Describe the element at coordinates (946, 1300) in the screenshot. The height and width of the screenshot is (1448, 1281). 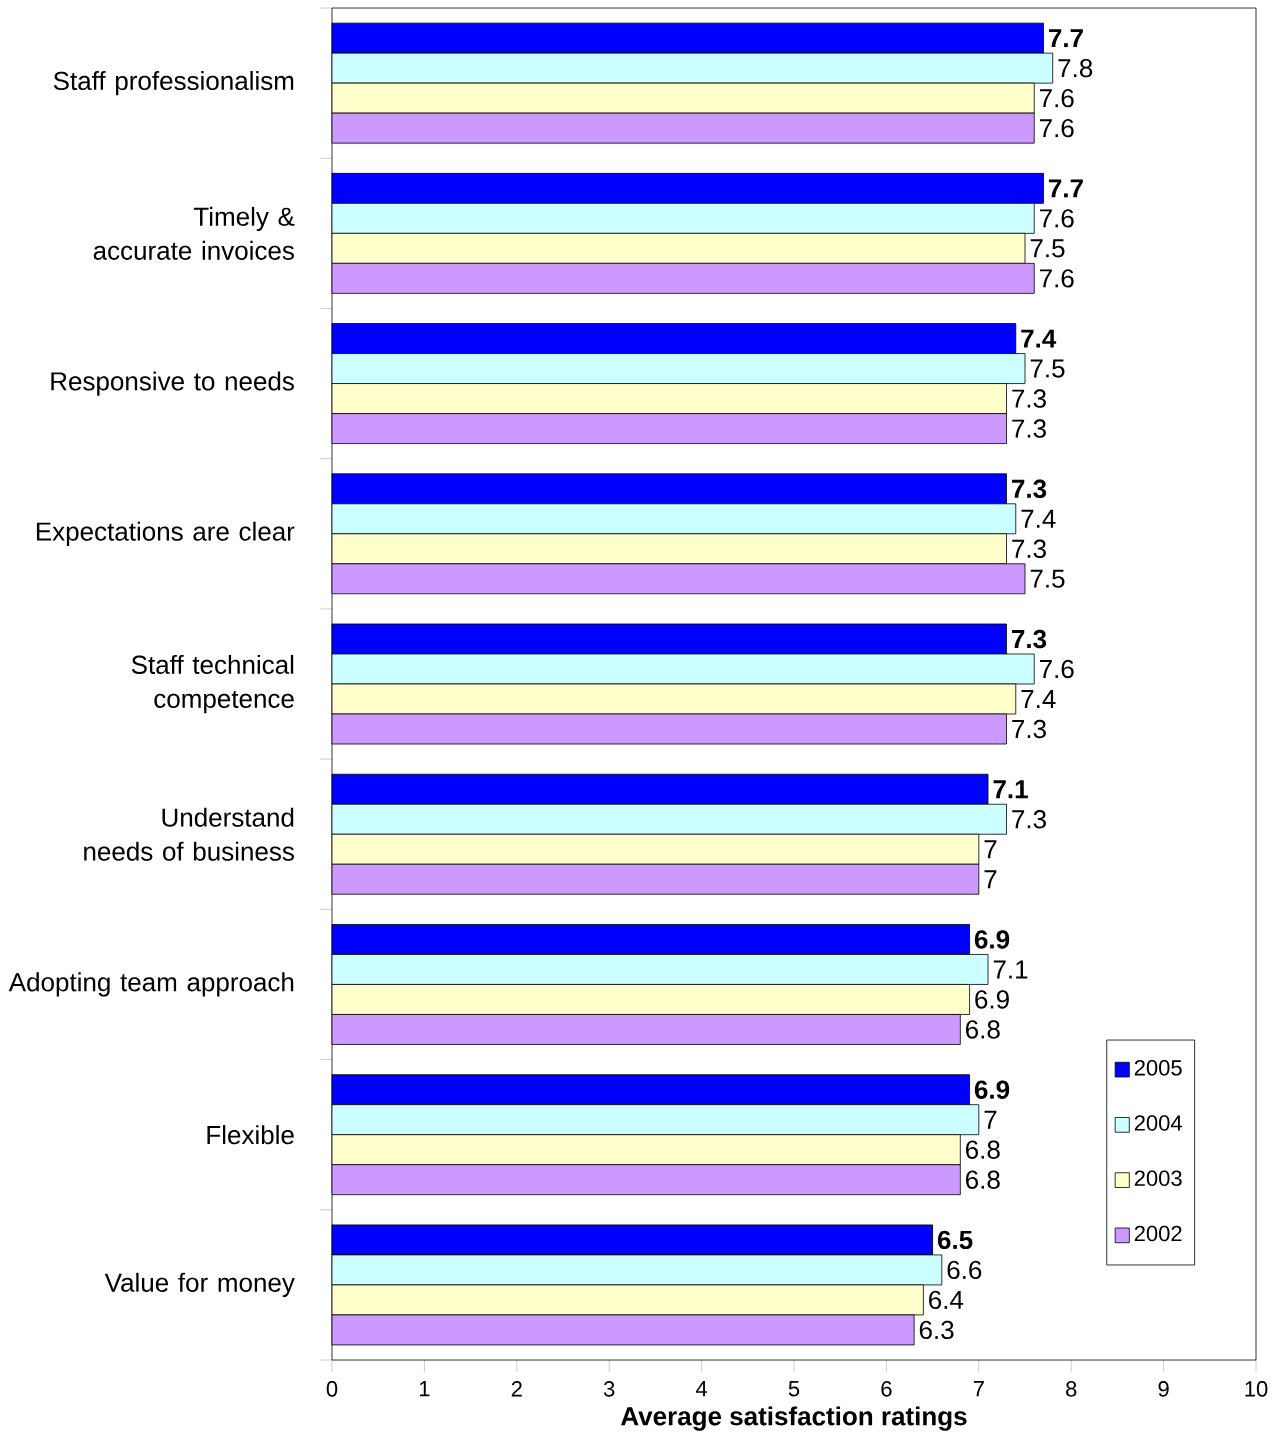
I see `data-label: 6.4` at that location.